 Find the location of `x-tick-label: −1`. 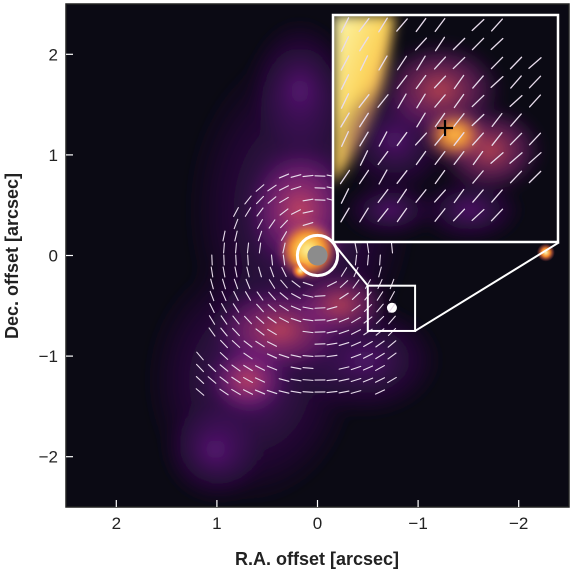

x-tick-label: −1 is located at coordinates (417, 523).